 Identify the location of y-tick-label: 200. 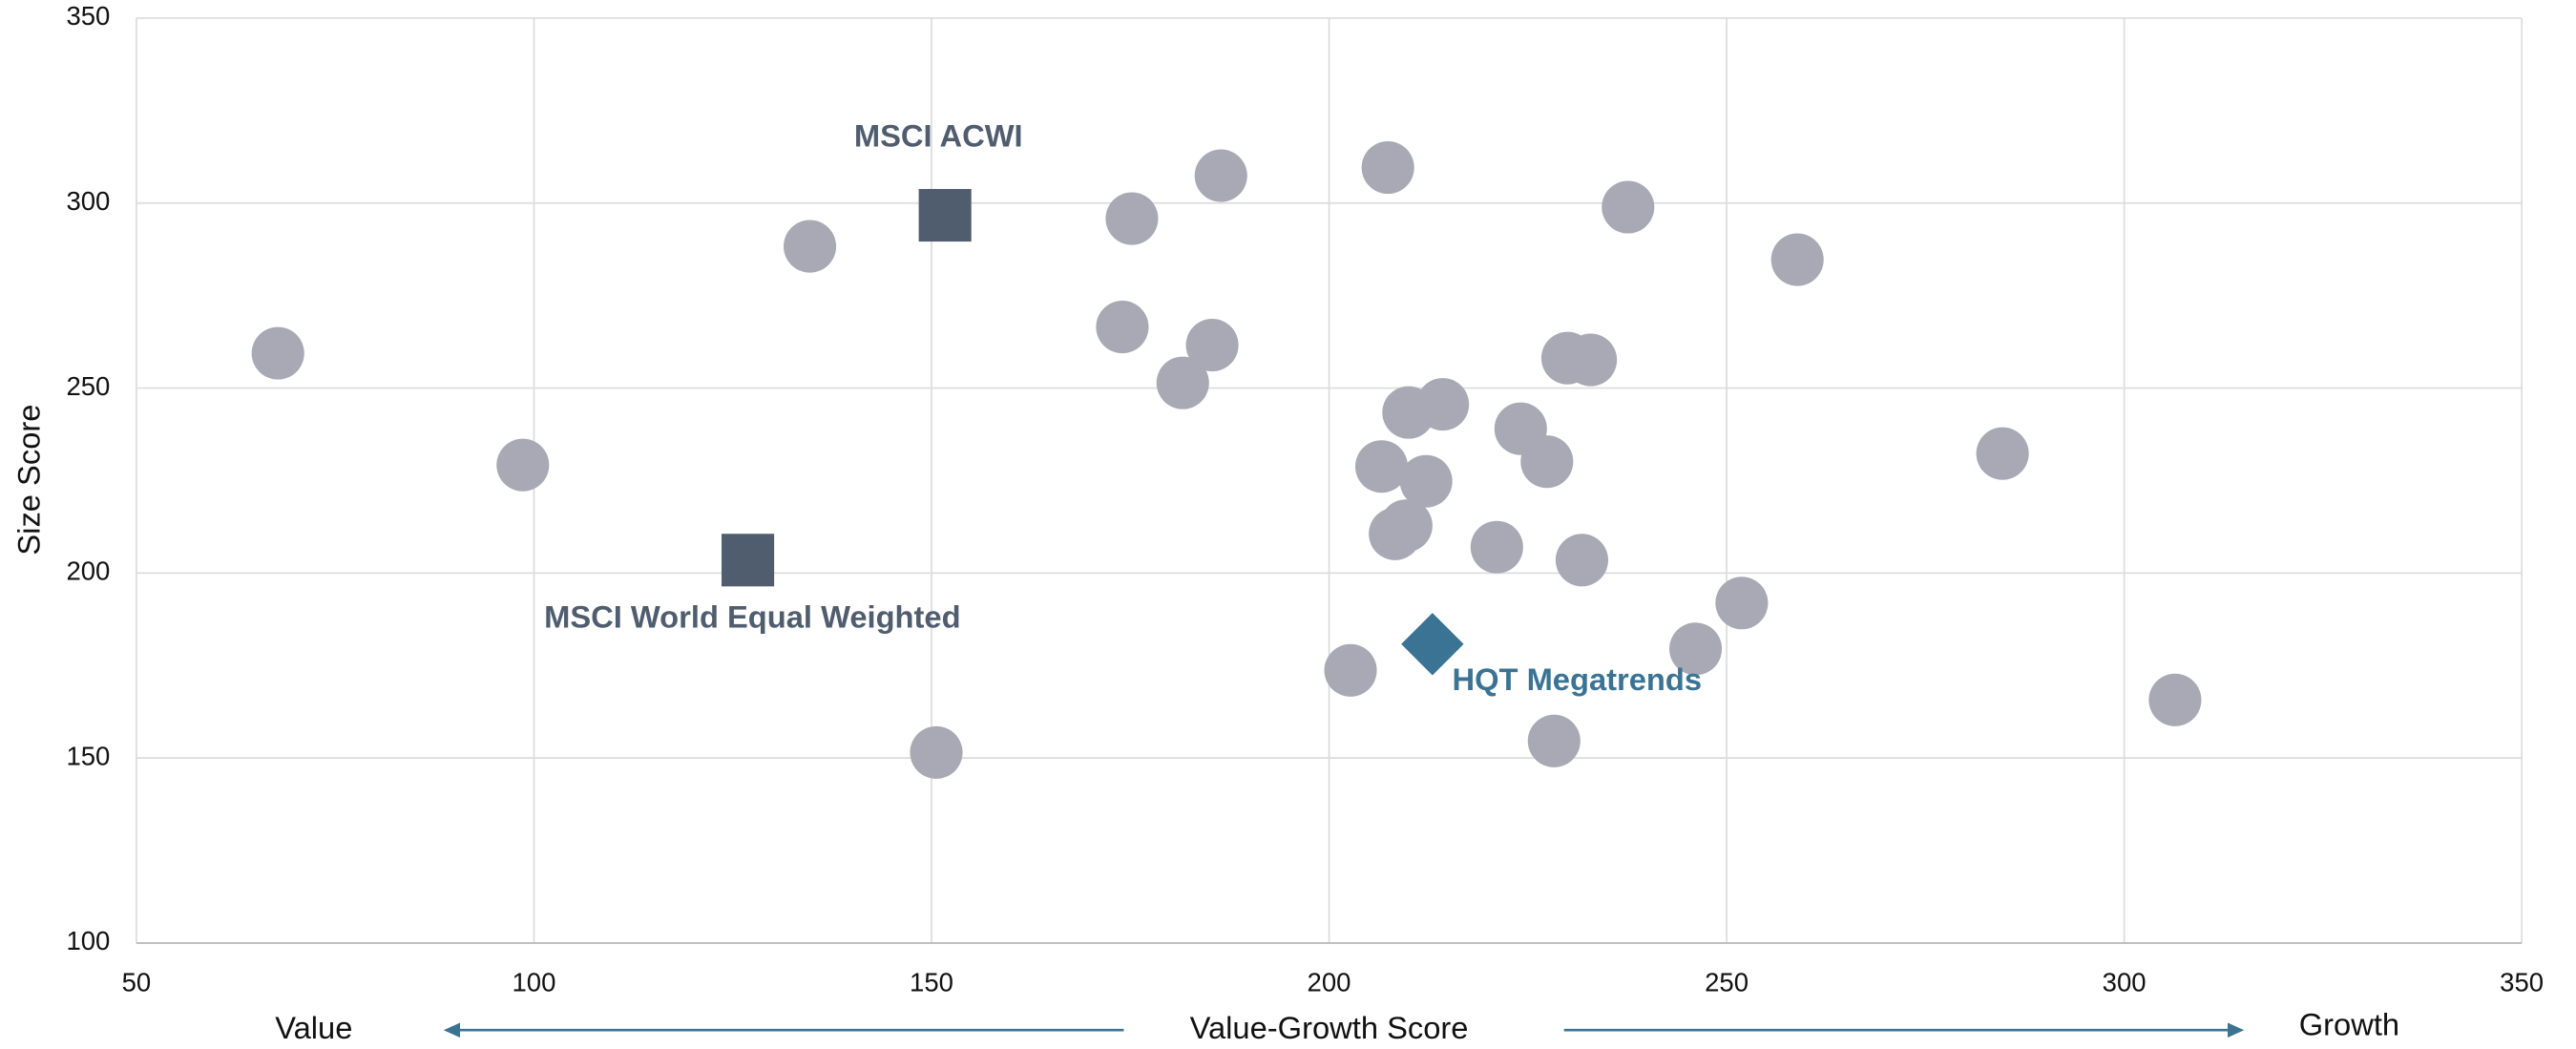
(88, 571).